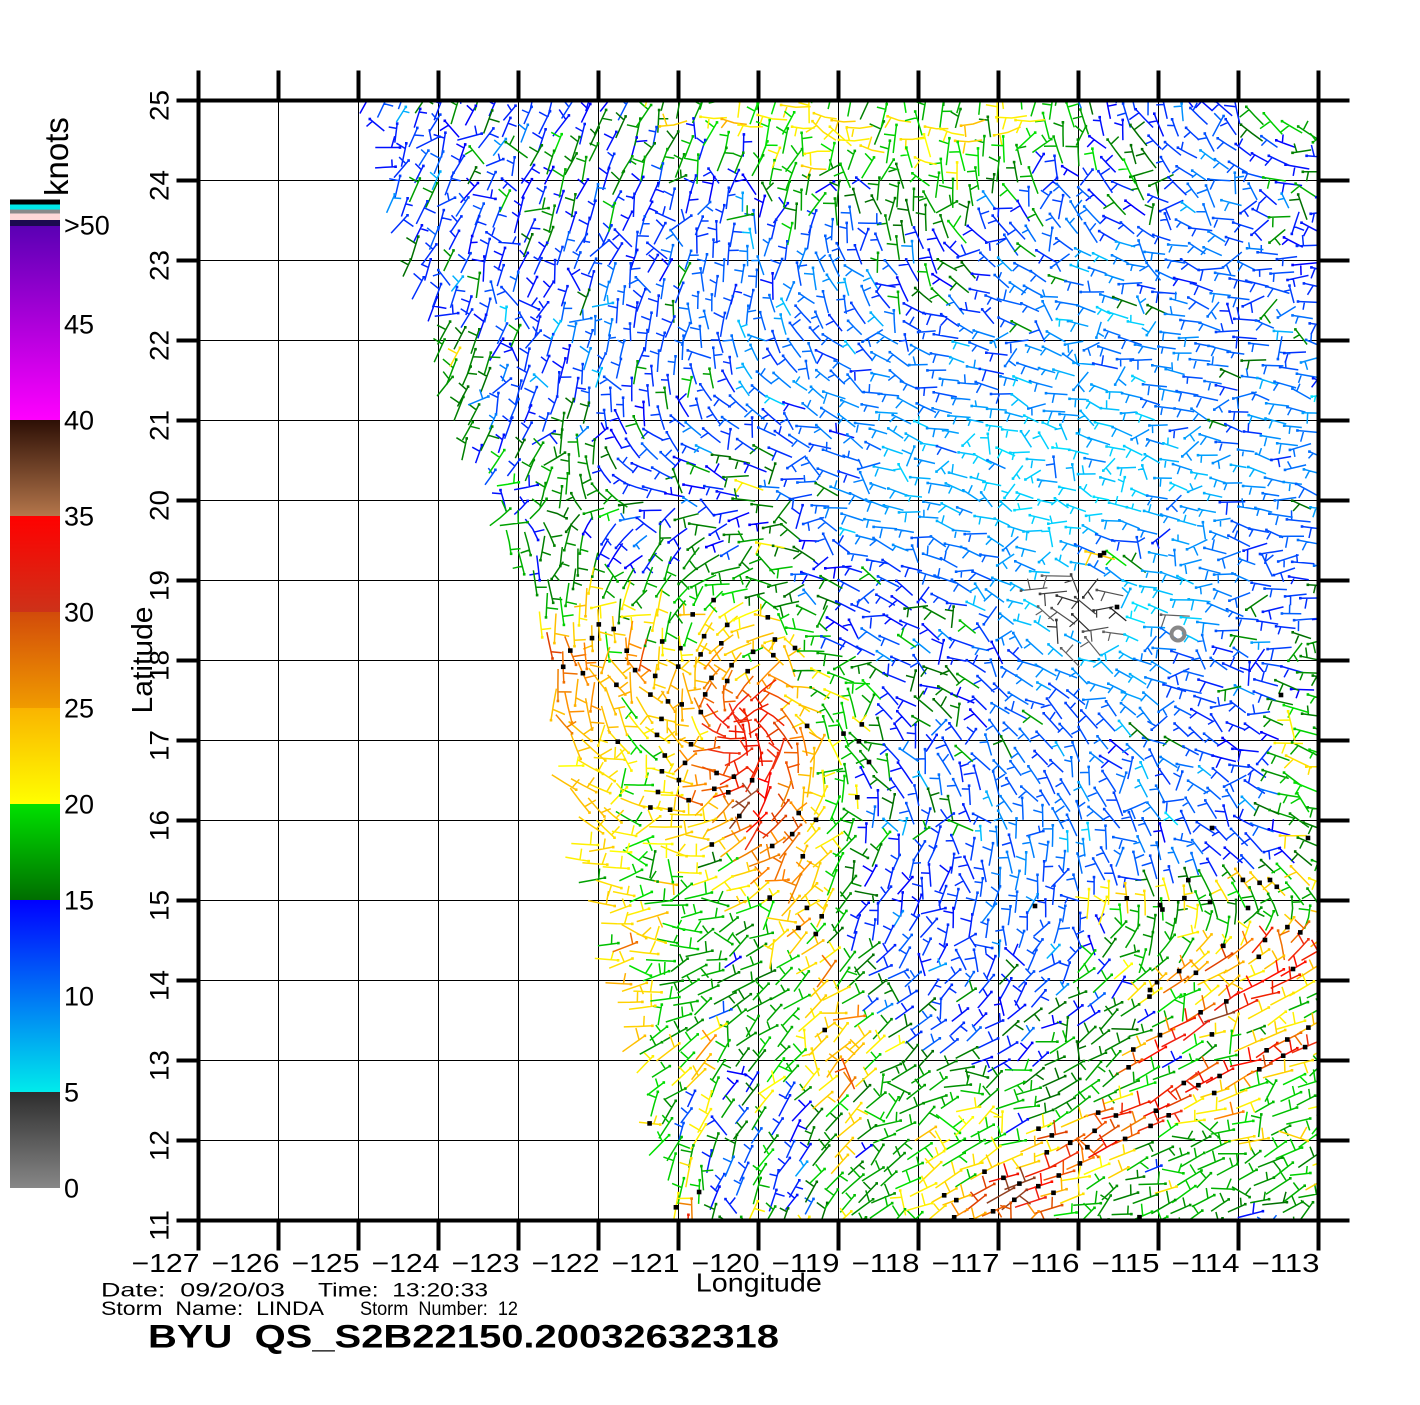 This screenshot has width=1420, height=1405. Describe the element at coordinates (160, 1145) in the screenshot. I see `svg-text: 12` at that location.